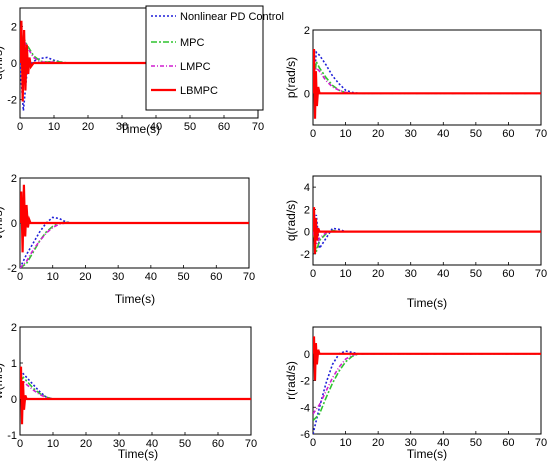  Describe the element at coordinates (12, 436) in the screenshot. I see `y-tick-label: -1` at that location.